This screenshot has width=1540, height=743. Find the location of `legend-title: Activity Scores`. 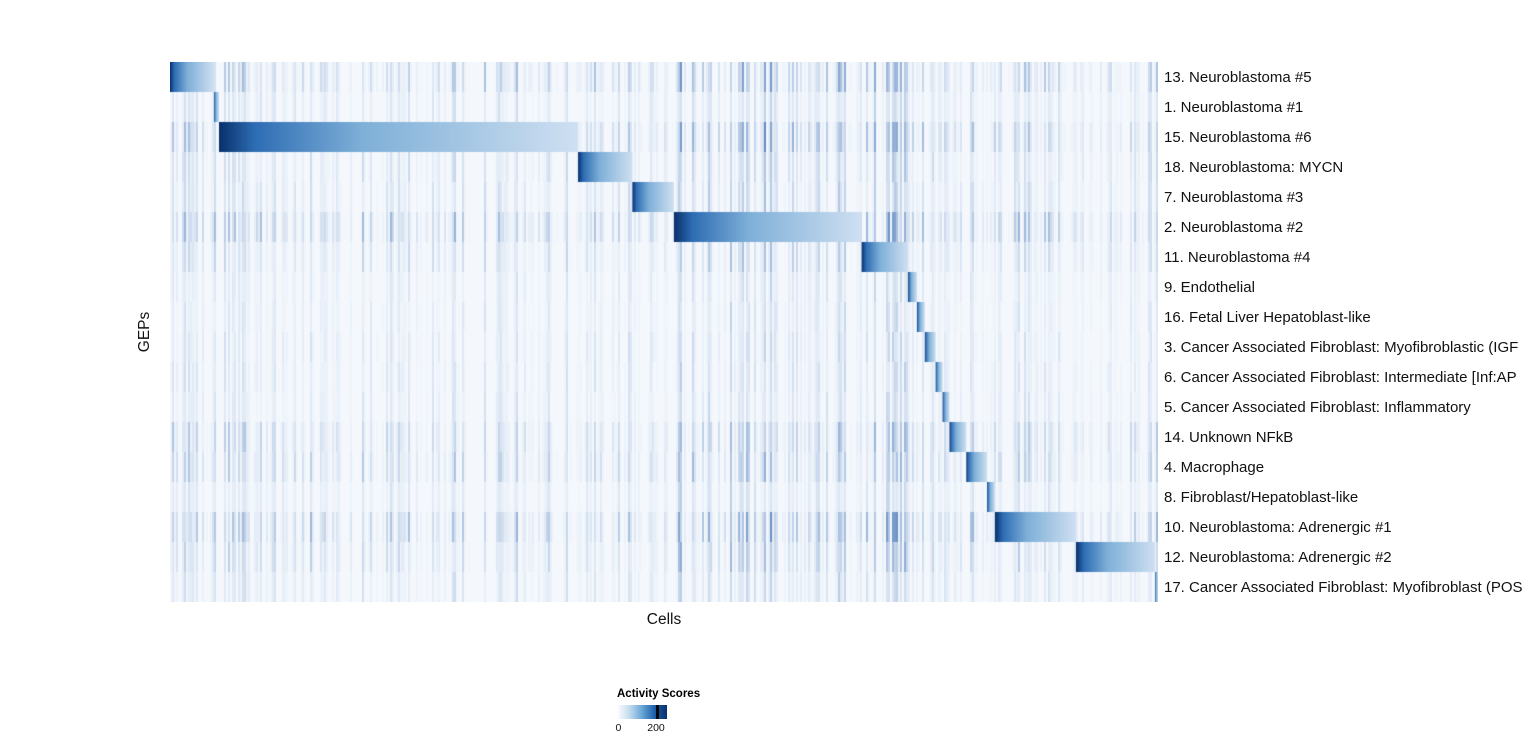

legend-title: Activity Scores is located at coordinates (659, 694).